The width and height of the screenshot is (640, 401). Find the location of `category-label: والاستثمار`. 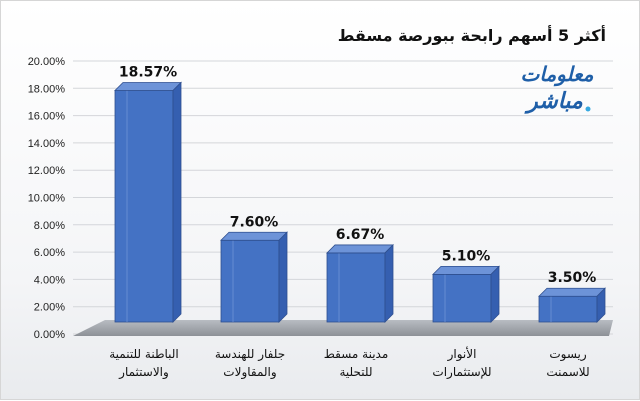

category-label: والاستثمار is located at coordinates (143, 372).